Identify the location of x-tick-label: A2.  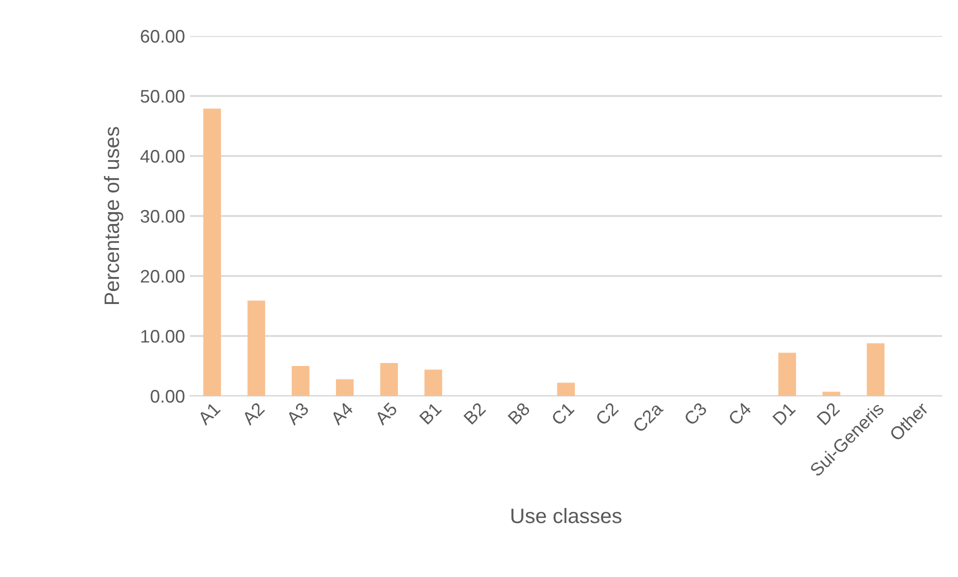
(253, 414).